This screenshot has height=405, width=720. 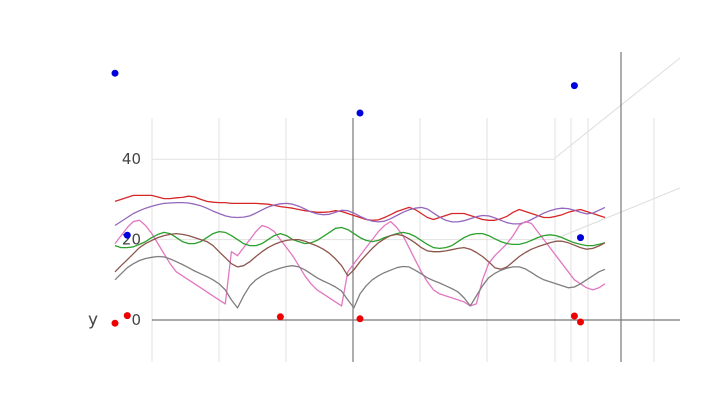 I want to click on reference-lines, so click(x=617, y=148).